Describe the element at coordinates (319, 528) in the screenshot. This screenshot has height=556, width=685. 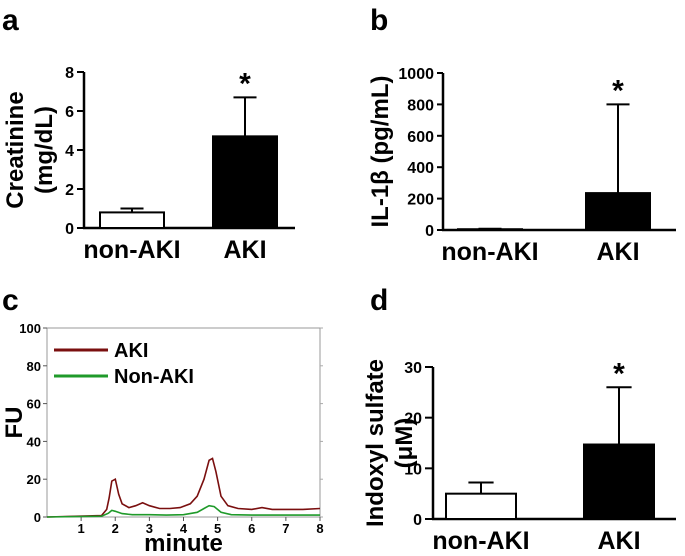
I see `x-tick-label-c: 8` at that location.